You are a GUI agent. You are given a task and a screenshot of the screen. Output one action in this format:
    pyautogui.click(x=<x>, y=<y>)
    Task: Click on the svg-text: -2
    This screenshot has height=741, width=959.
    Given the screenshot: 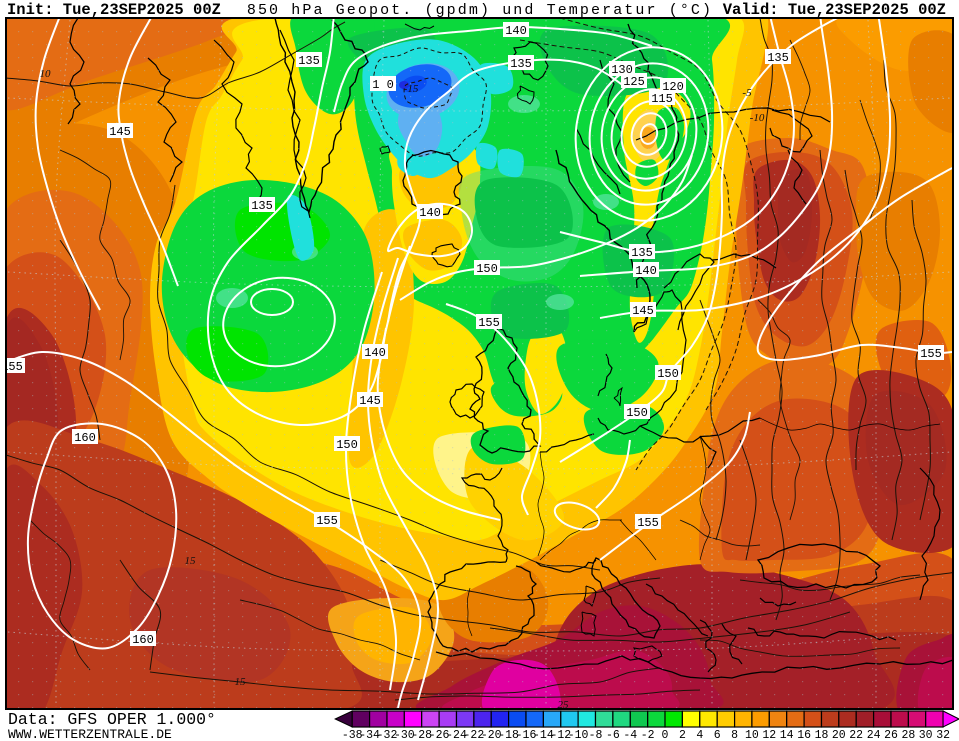 What is the action you would take?
    pyautogui.click(x=648, y=735)
    